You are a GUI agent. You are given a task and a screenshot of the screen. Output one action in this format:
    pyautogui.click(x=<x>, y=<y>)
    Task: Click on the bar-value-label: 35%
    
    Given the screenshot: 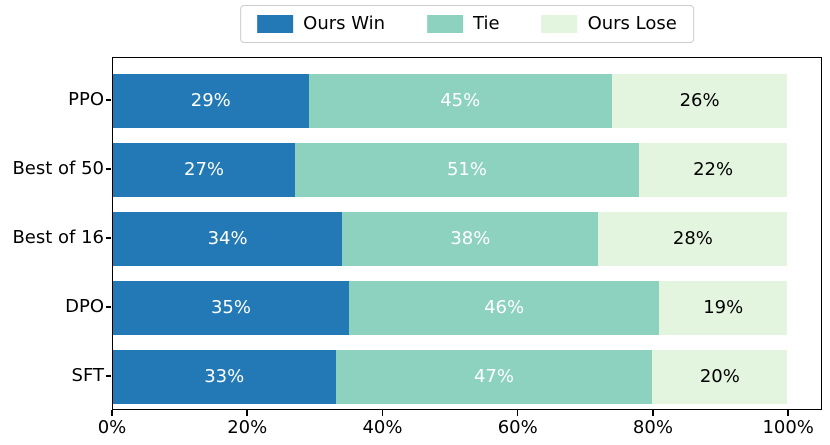 What is the action you would take?
    pyautogui.click(x=230, y=307)
    